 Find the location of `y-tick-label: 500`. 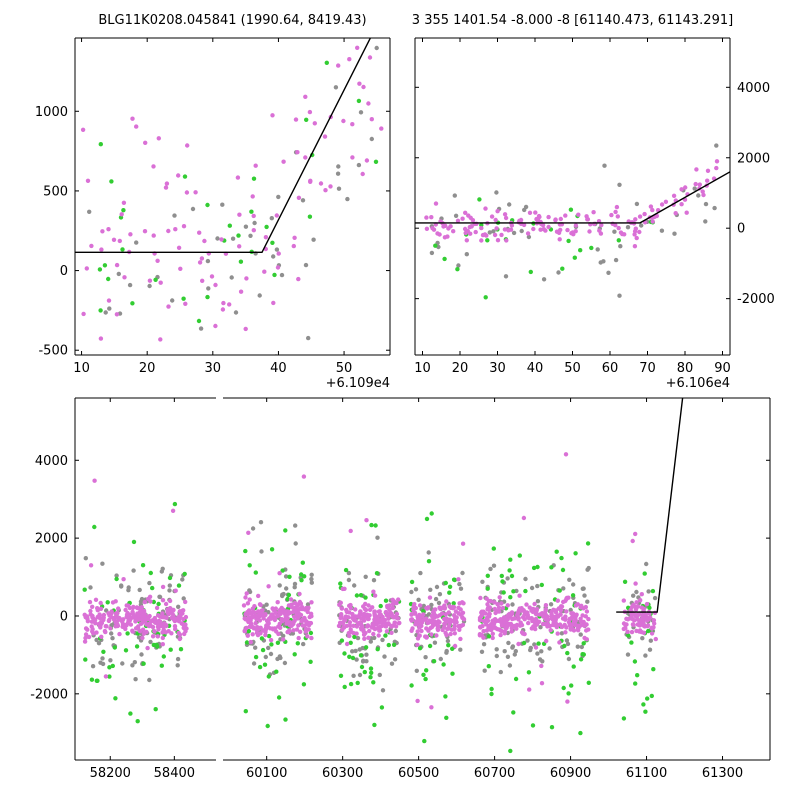

y-tick-label: 500 is located at coordinates (55, 191).